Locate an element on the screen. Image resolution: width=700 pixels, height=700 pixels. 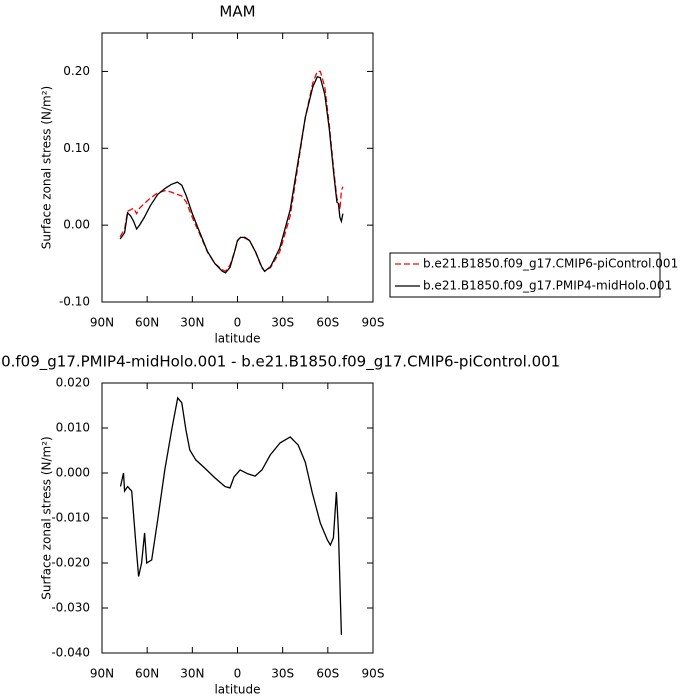
legend-label: b.e21.B1850.f09_g17.PMIP4-midHolo.001 is located at coordinates (547, 286).